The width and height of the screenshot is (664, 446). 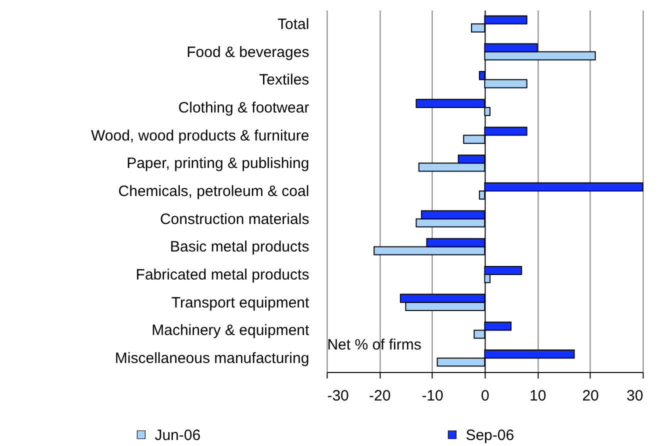 I want to click on y-tick-label: Total, so click(x=294, y=24).